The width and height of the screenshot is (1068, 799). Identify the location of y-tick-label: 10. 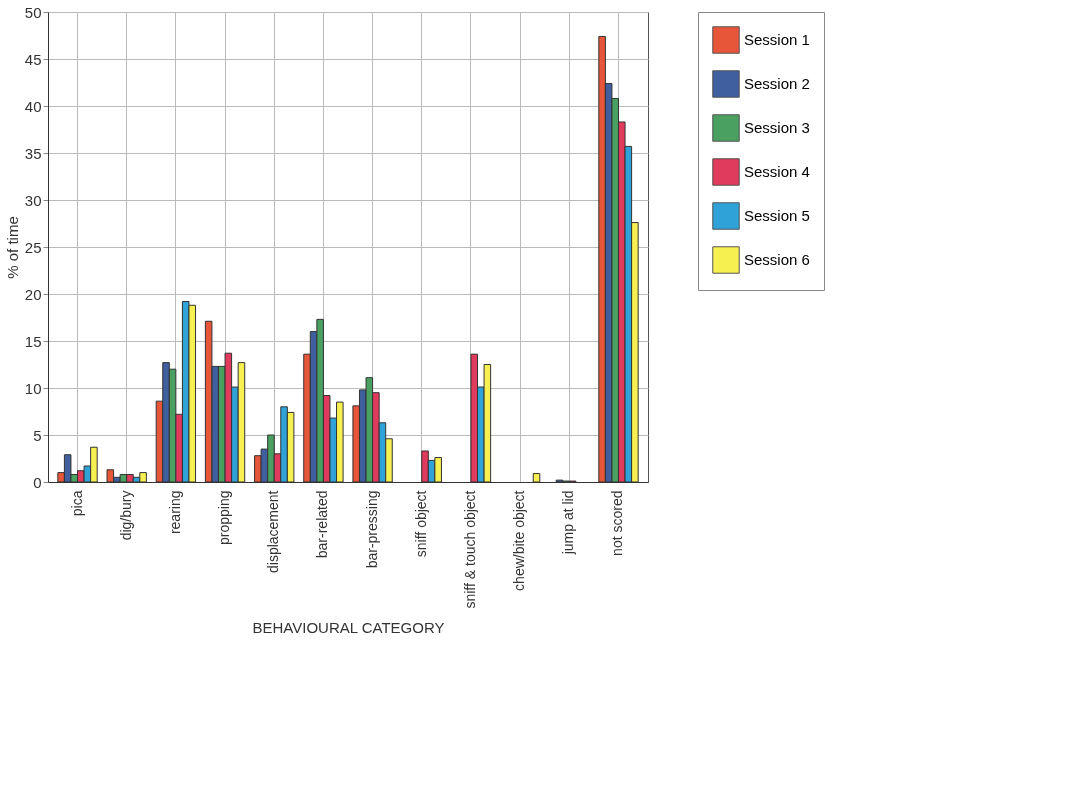
(33, 388).